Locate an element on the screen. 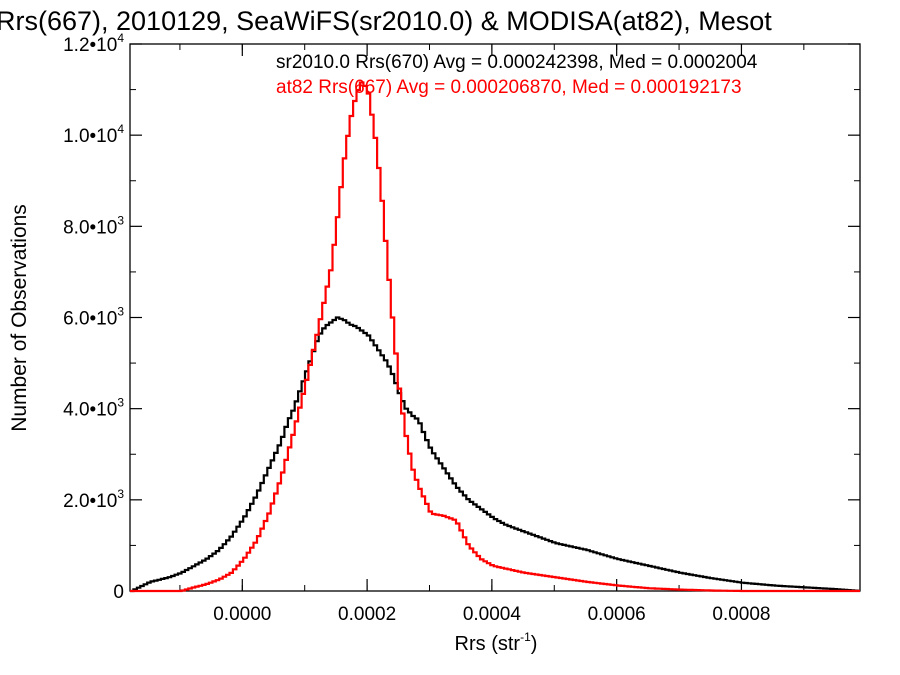 This screenshot has height=675, width=900. y-tick-label: 1.2•104 is located at coordinates (93, 43).